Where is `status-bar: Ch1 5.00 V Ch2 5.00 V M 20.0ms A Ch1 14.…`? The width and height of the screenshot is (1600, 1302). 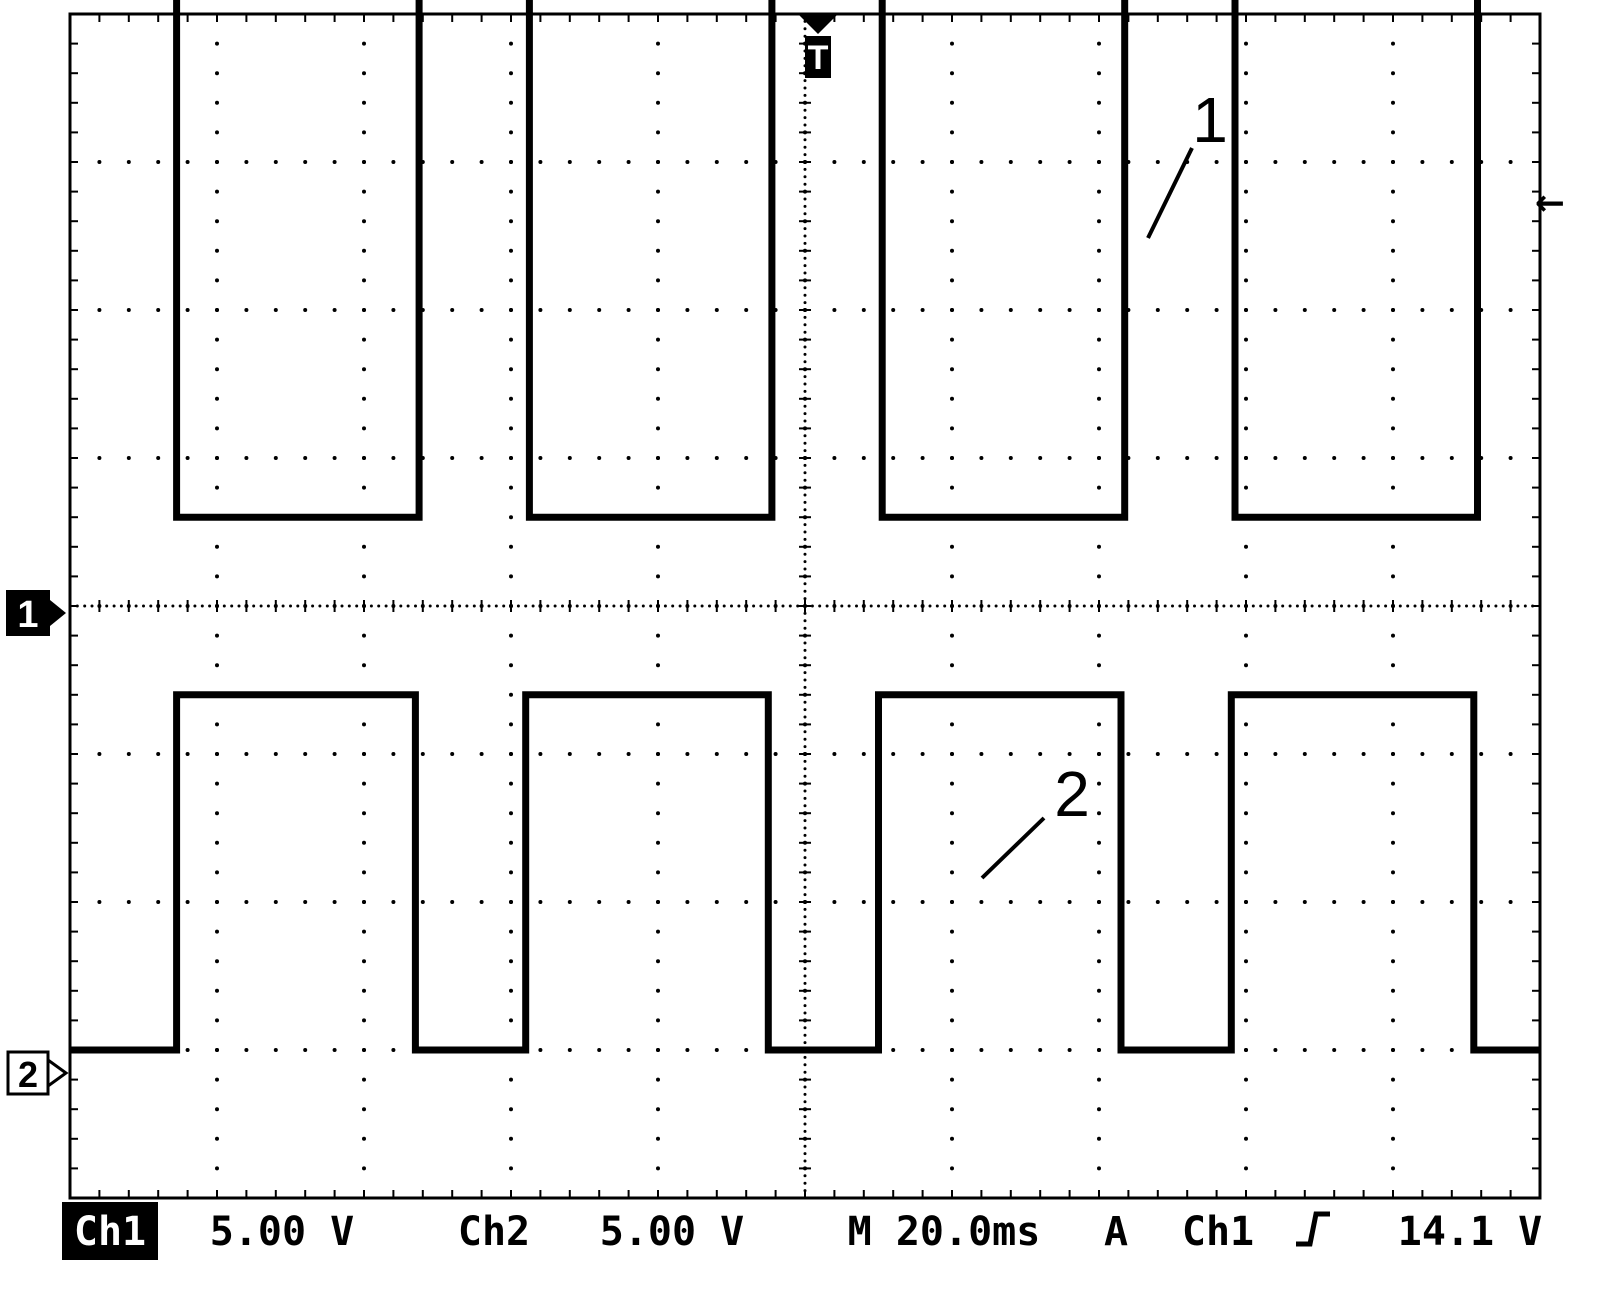
status-bar: Ch1 5.00 V Ch2 5.00 V M 20.0ms A Ch1 14.… is located at coordinates (802, 1231).